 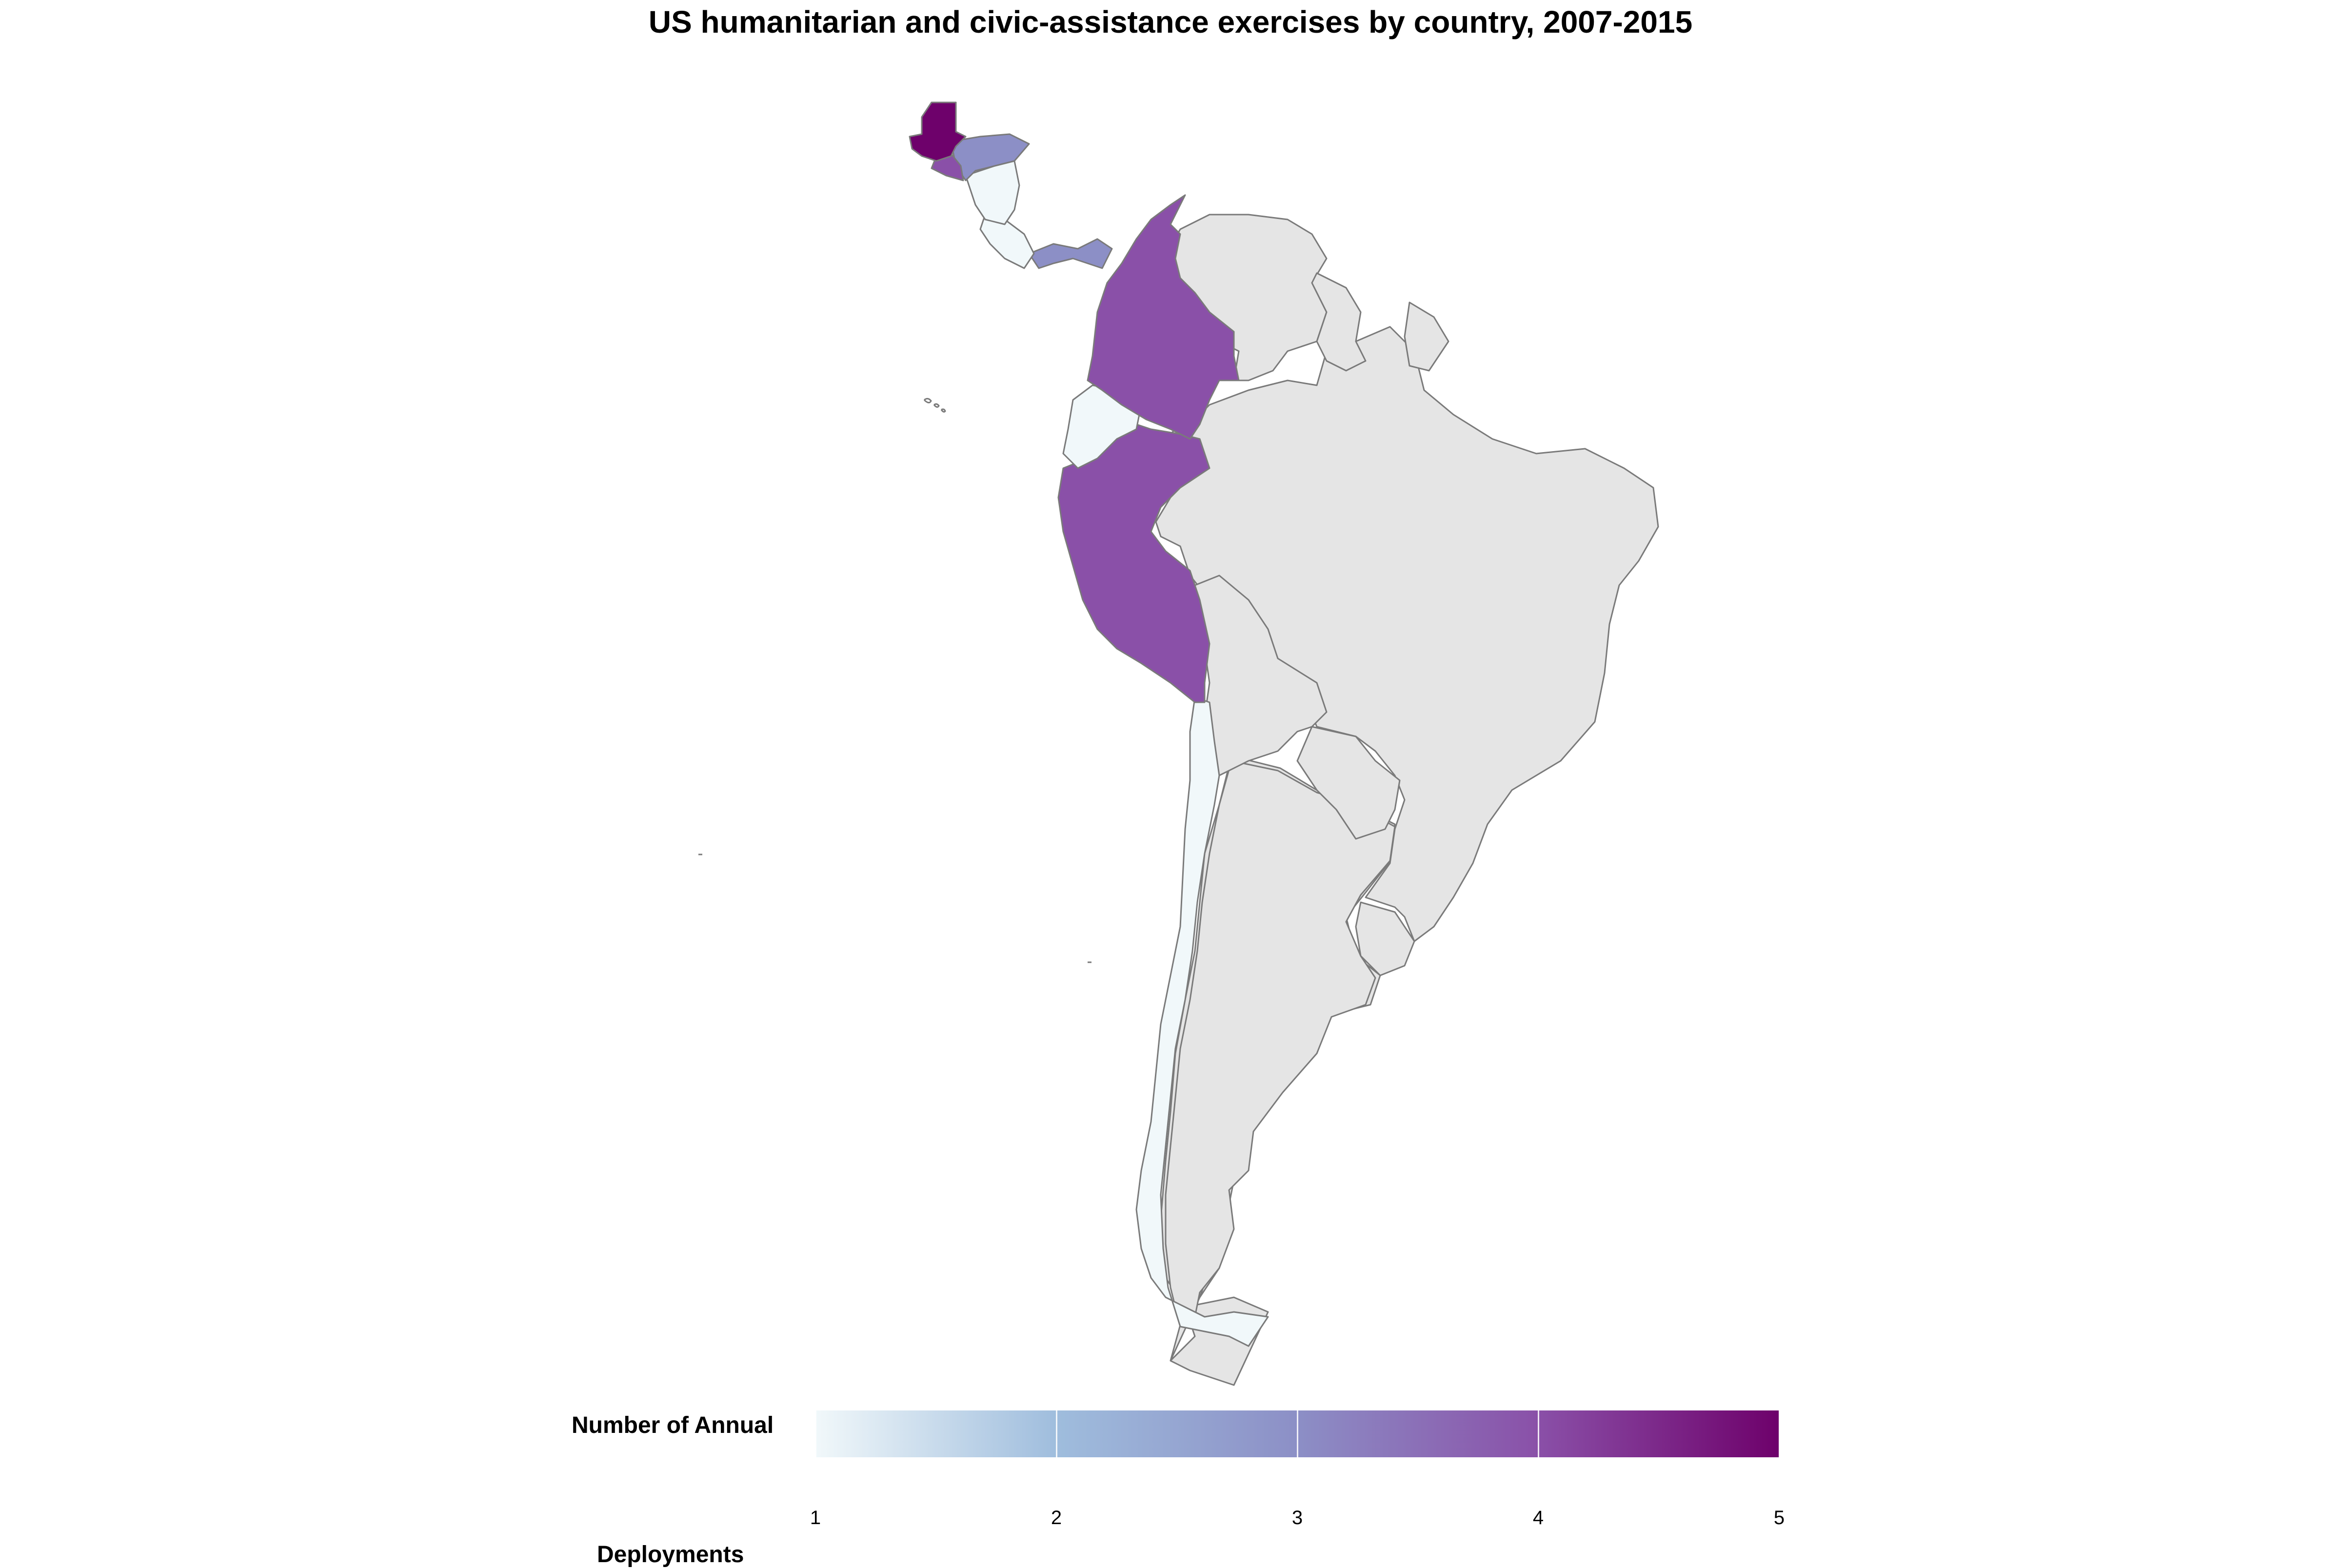 I want to click on country-guatemala, so click(x=938, y=131).